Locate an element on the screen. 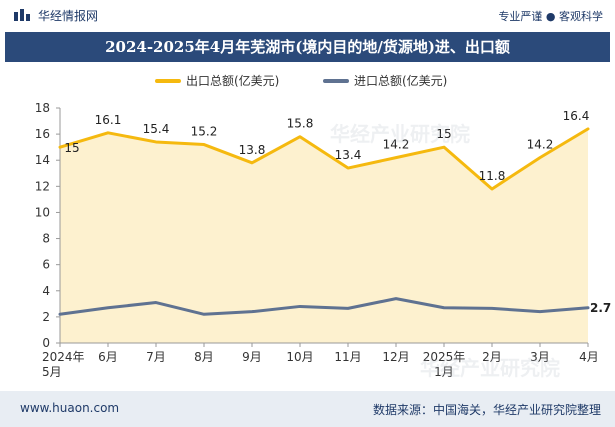 This screenshot has width=615, height=427. legend-item-export: 出口总额(亿美元) is located at coordinates (217, 80).